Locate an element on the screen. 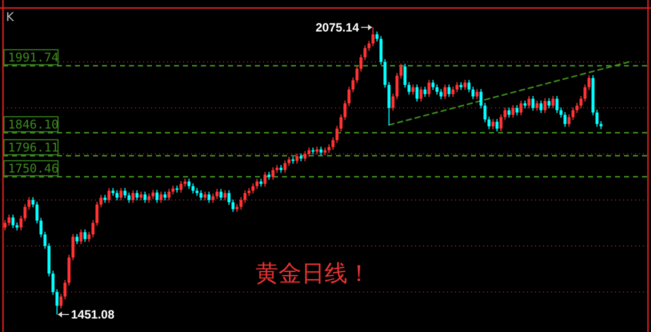 This screenshot has width=651, height=332. annotation: 2075.14 is located at coordinates (338, 27).